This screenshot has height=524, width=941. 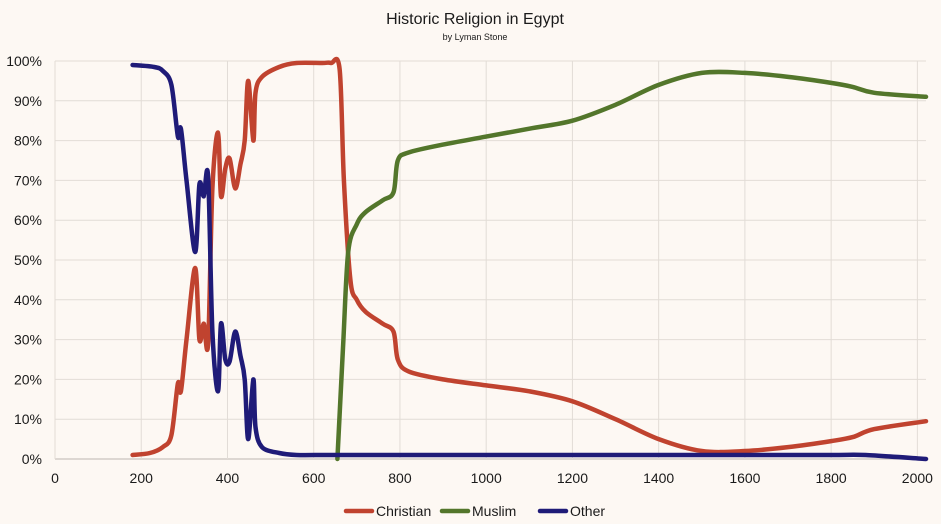 What do you see at coordinates (475, 37) in the screenshot?
I see `chart-subtitle: by Lyman Stone` at bounding box center [475, 37].